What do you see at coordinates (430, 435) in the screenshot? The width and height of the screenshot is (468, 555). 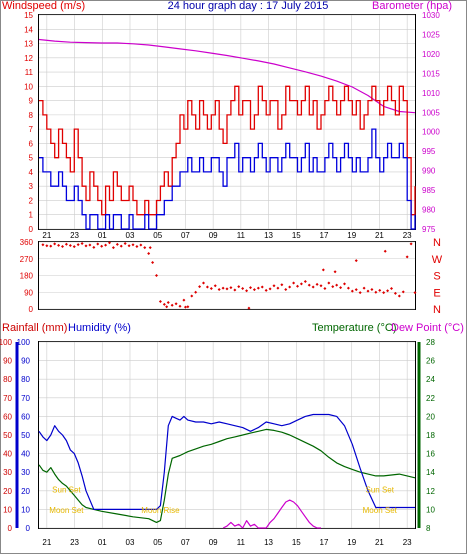 I see `temperature-tick-label: 18` at bounding box center [430, 435].